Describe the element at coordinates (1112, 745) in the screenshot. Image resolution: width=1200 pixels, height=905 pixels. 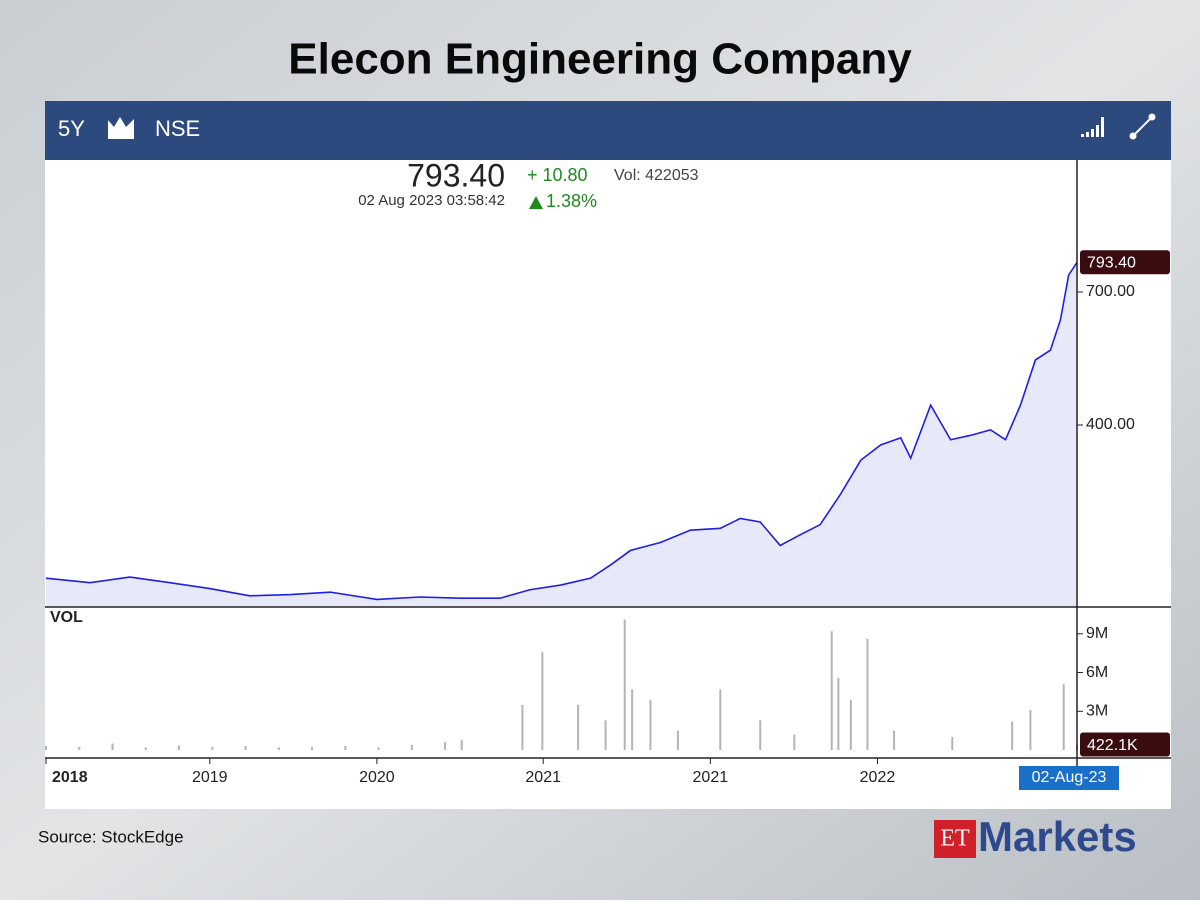
I see `value-badge-label: 422.1K` at that location.